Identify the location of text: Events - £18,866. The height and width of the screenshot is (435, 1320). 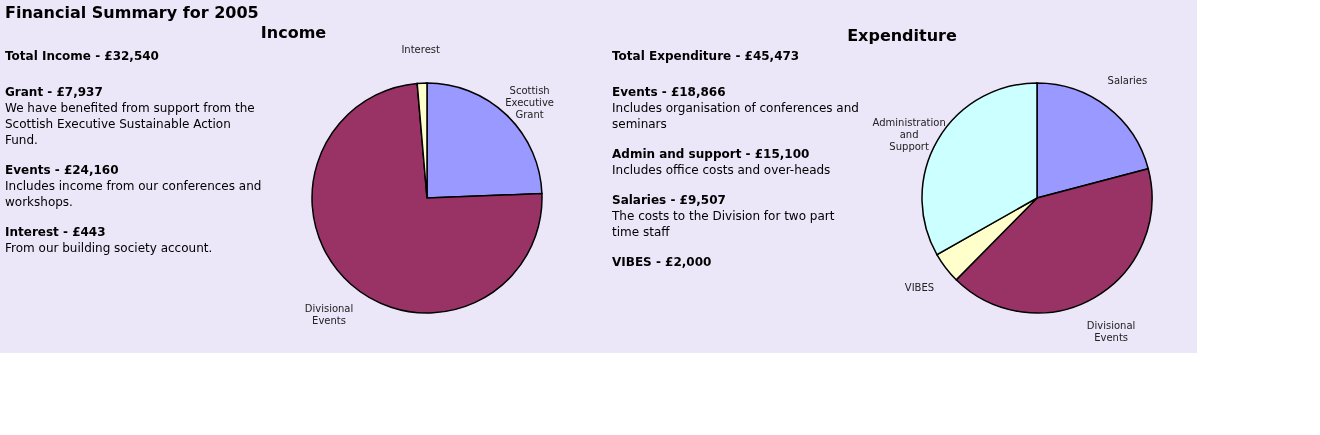
(669, 92).